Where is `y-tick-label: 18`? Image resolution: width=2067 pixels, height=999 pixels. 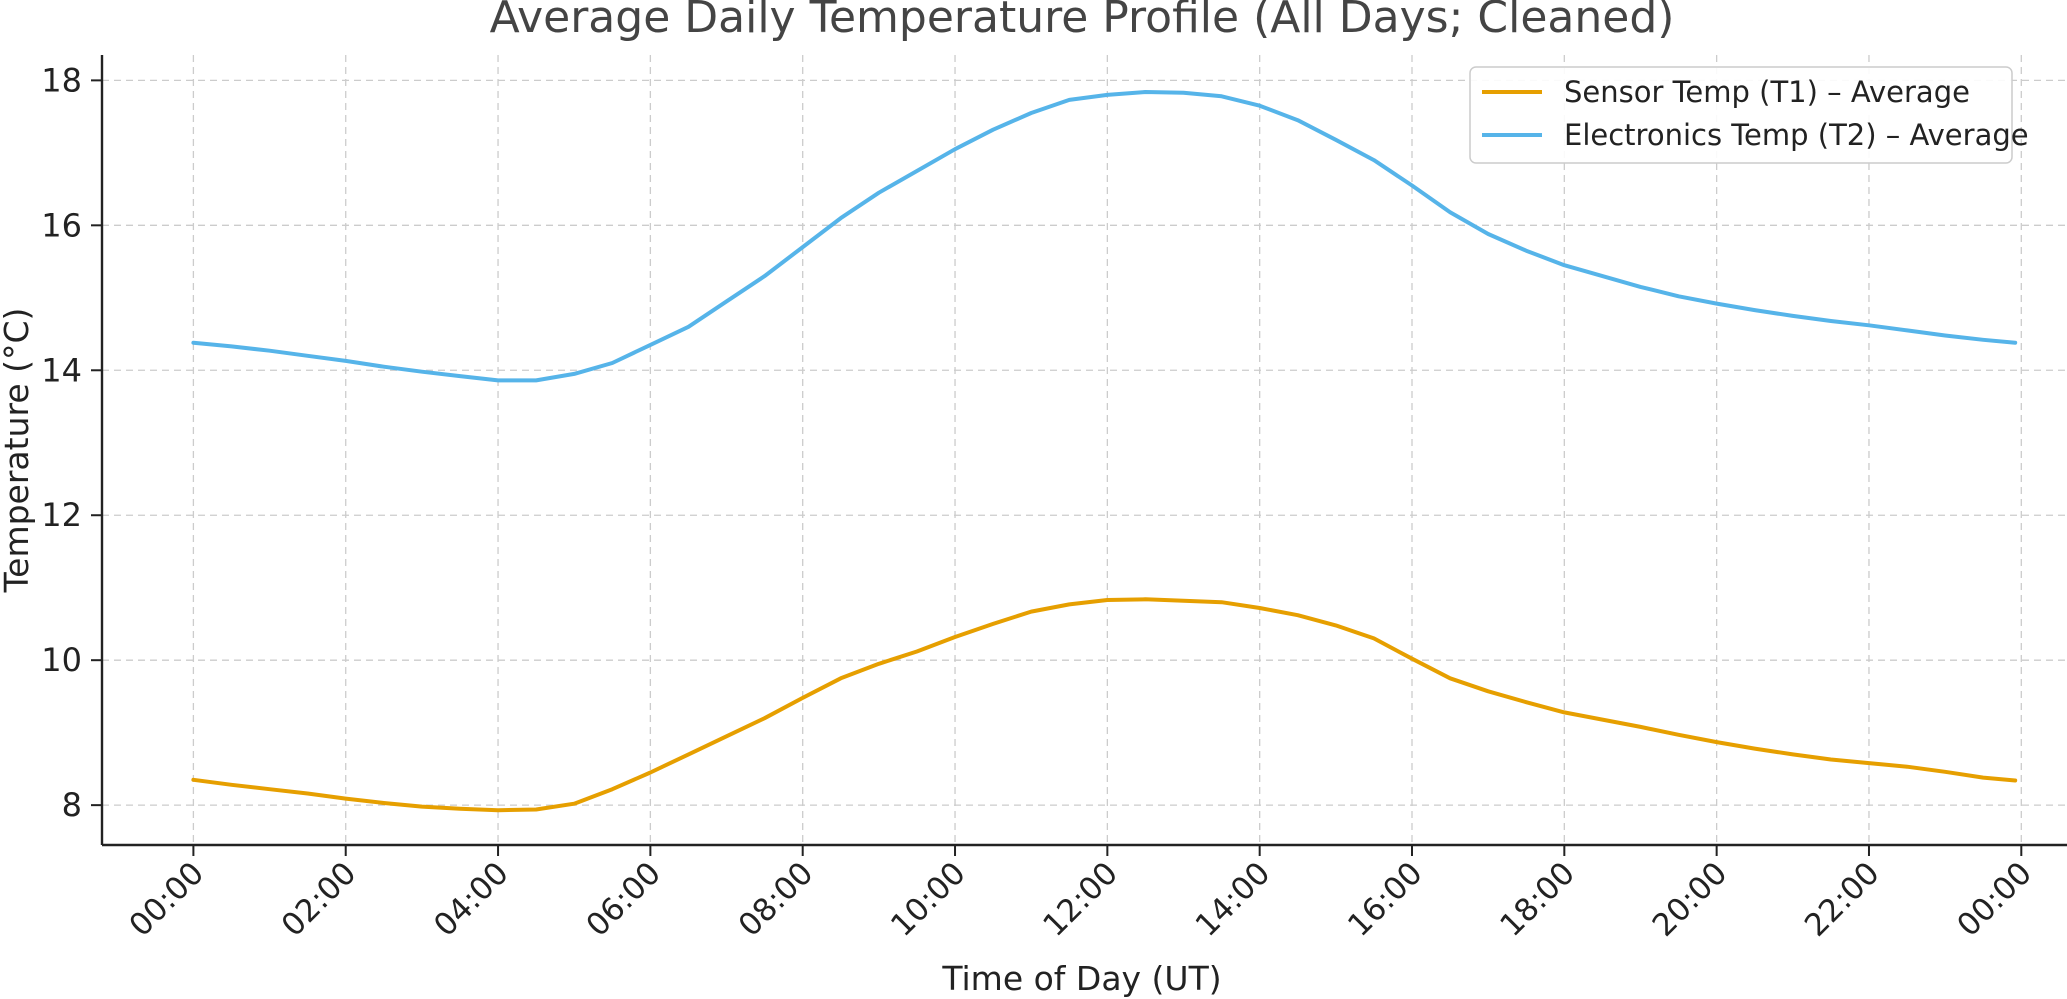
y-tick-label: 18 is located at coordinates (61, 80).